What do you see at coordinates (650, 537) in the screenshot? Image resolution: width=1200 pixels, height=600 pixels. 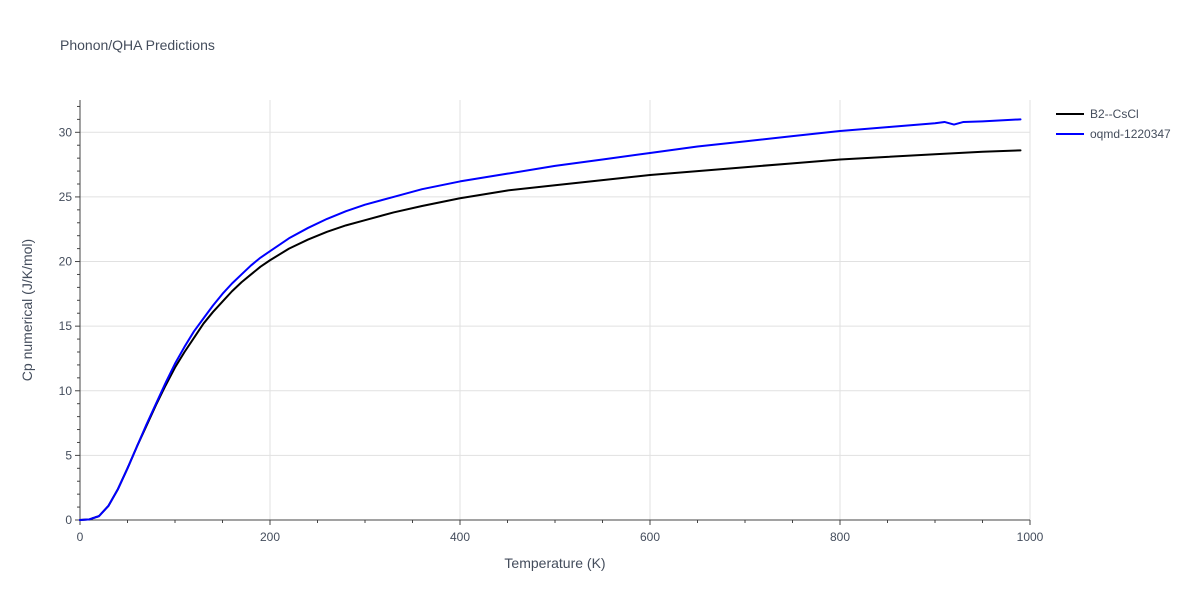 I see `x-tick-label: 600` at bounding box center [650, 537].